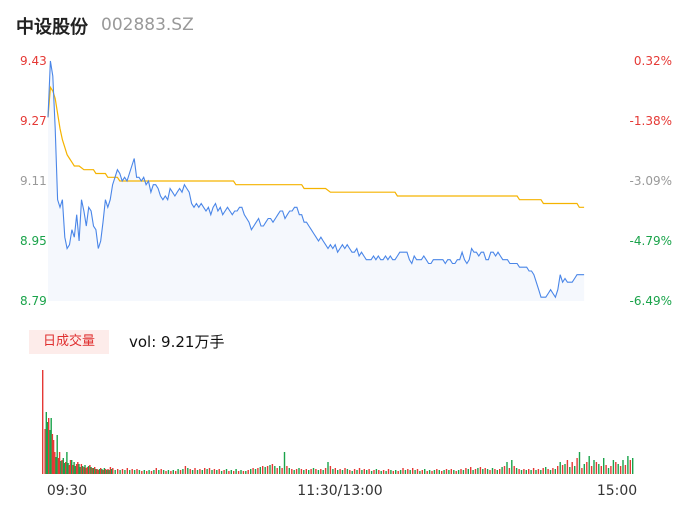  I want to click on price-tick-label: 8.95, so click(33, 241).